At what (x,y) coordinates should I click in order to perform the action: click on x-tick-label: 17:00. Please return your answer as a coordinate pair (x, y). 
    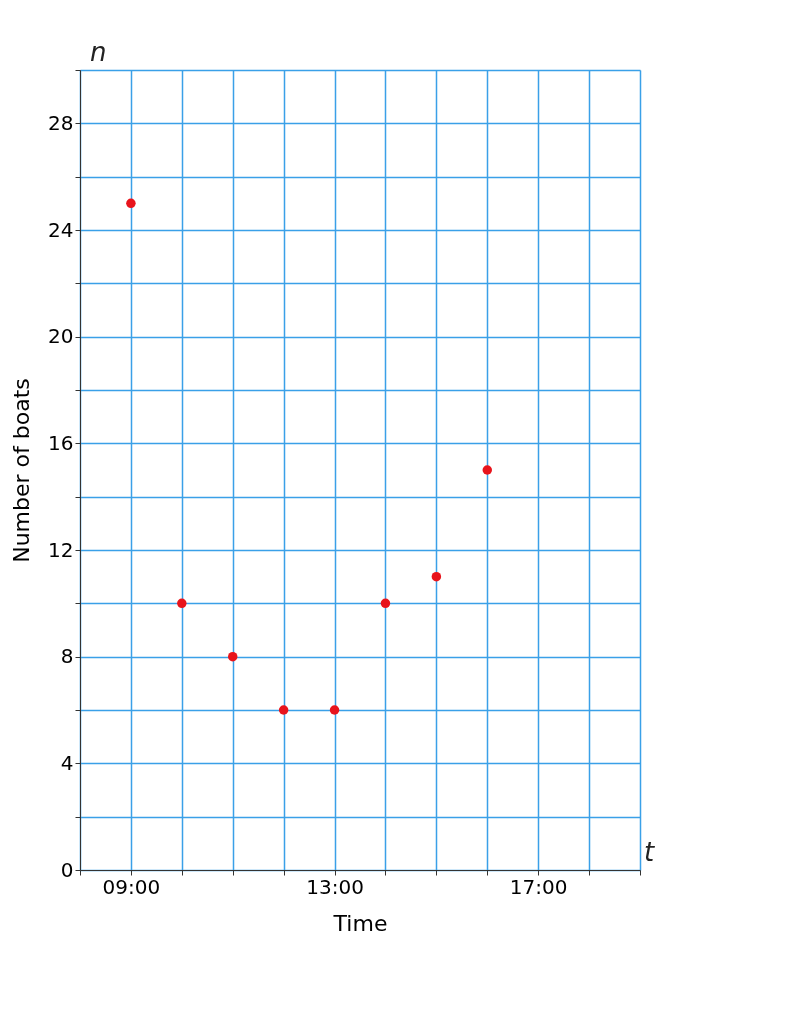
    Looking at the image, I should click on (538, 886).